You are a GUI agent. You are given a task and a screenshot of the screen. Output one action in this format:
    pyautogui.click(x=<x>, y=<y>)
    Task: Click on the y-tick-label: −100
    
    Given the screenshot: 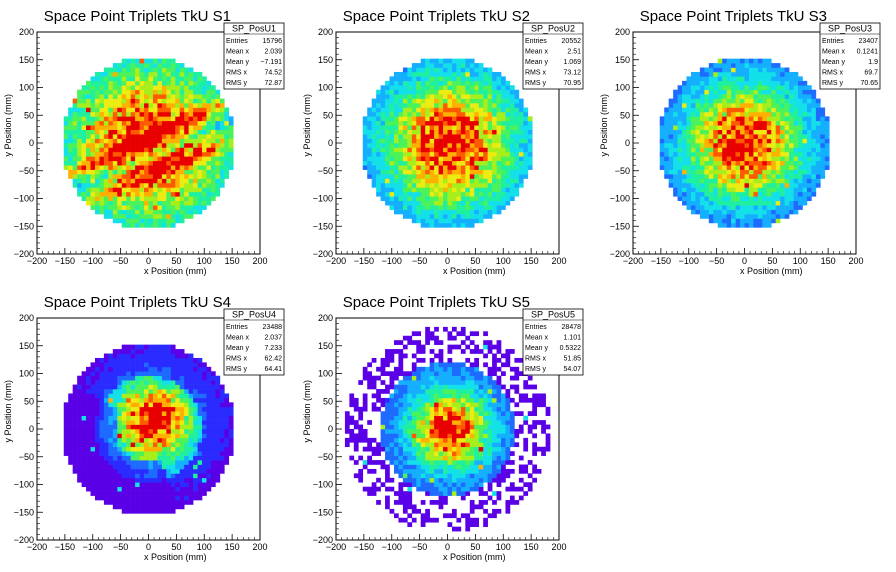 What is the action you would take?
    pyautogui.click(x=24, y=199)
    